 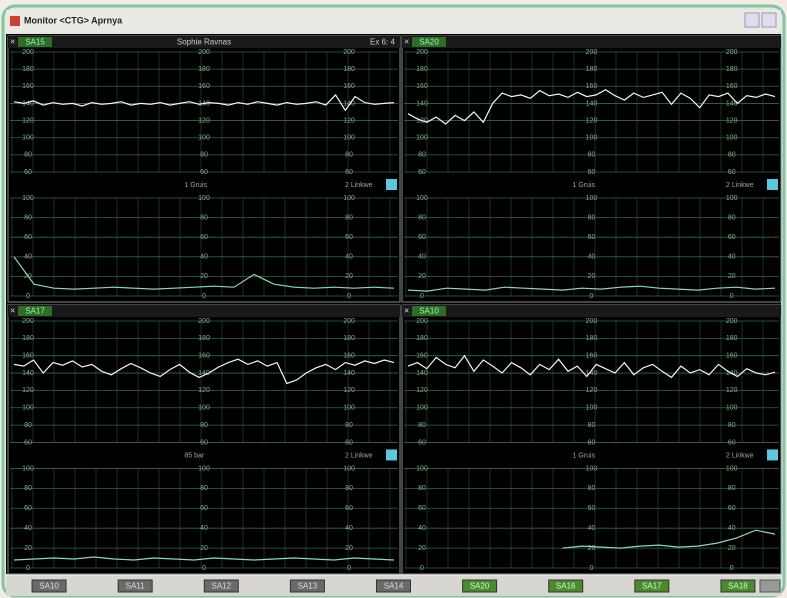 I want to click on window-title: Monitor <CTG> Aprnya, so click(x=73, y=20).